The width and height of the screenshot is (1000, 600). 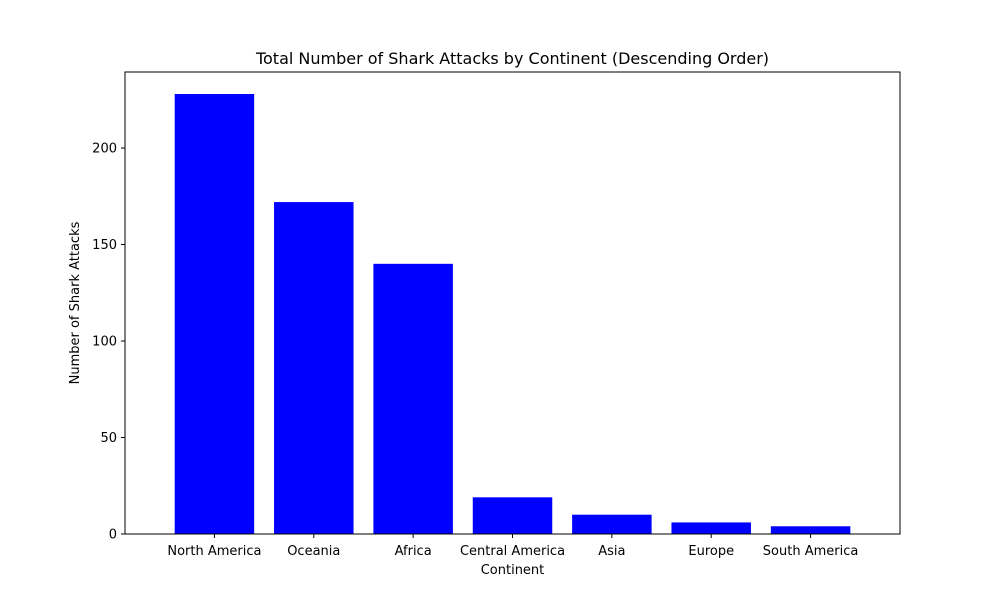 What do you see at coordinates (108, 438) in the screenshot?
I see `y-tick-label: 50` at bounding box center [108, 438].